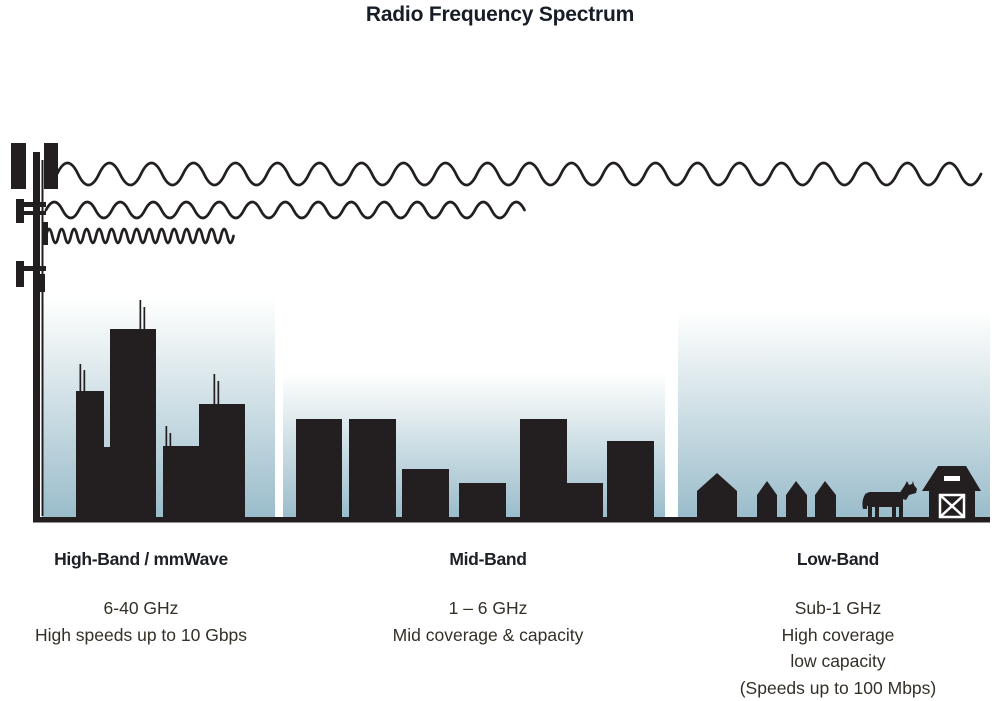 The height and width of the screenshot is (701, 1000). I want to click on band-description-low-2: low capacity, so click(838, 661).